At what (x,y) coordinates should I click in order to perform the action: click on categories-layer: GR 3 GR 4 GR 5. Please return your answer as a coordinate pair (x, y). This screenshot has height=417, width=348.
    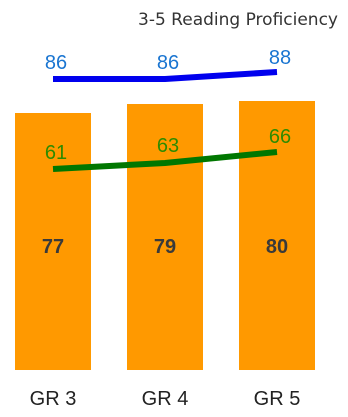
    Looking at the image, I should click on (165, 399).